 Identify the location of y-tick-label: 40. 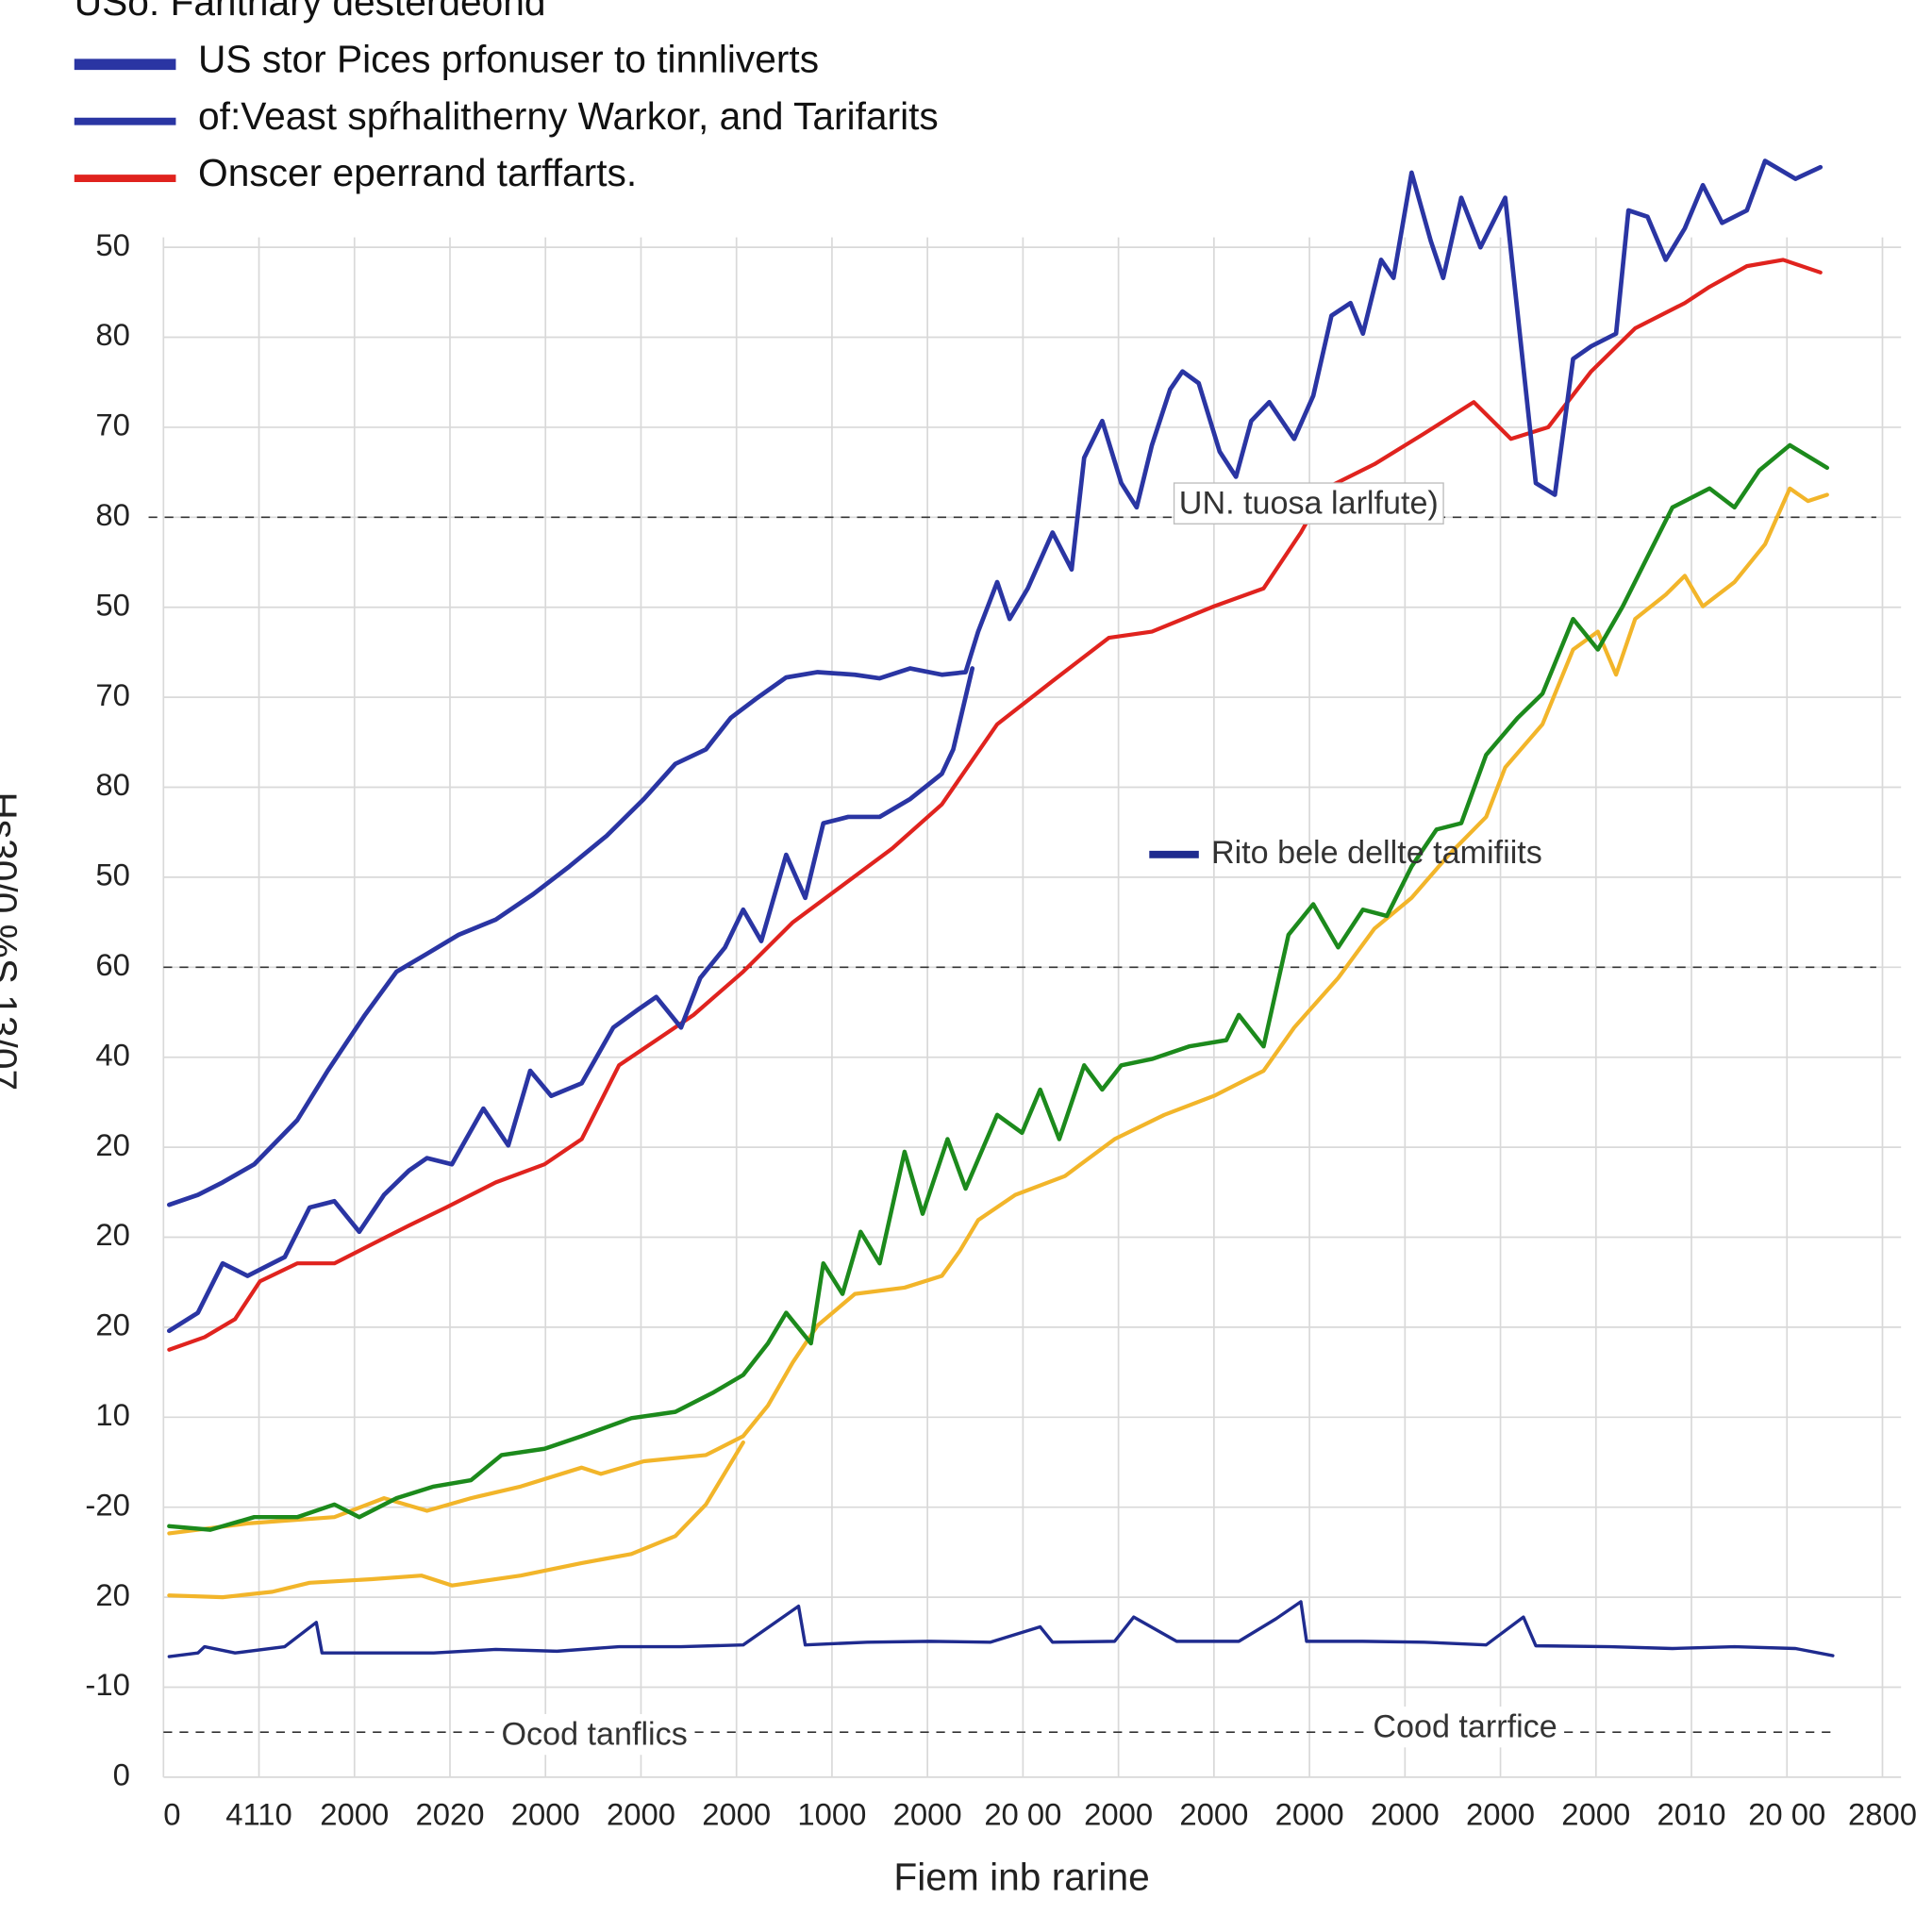
(113, 1054).